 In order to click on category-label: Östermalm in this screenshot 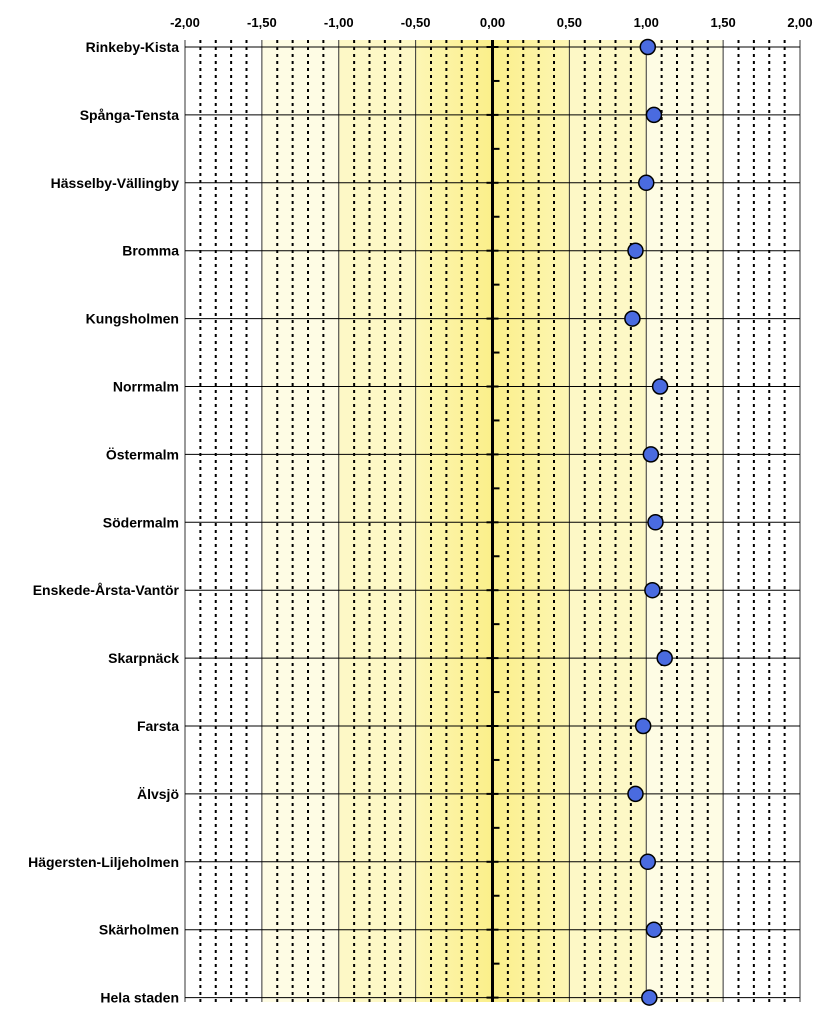, I will do `click(142, 454)`.